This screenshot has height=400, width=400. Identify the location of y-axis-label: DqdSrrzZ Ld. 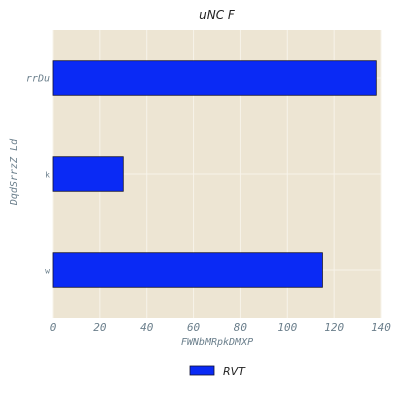
(14, 172).